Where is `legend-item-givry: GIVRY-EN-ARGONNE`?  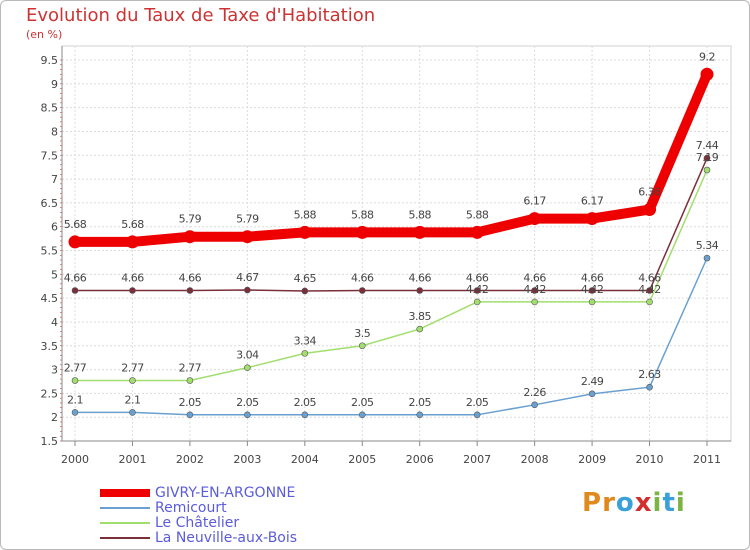 legend-item-givry: GIVRY-EN-ARGONNE is located at coordinates (197, 493).